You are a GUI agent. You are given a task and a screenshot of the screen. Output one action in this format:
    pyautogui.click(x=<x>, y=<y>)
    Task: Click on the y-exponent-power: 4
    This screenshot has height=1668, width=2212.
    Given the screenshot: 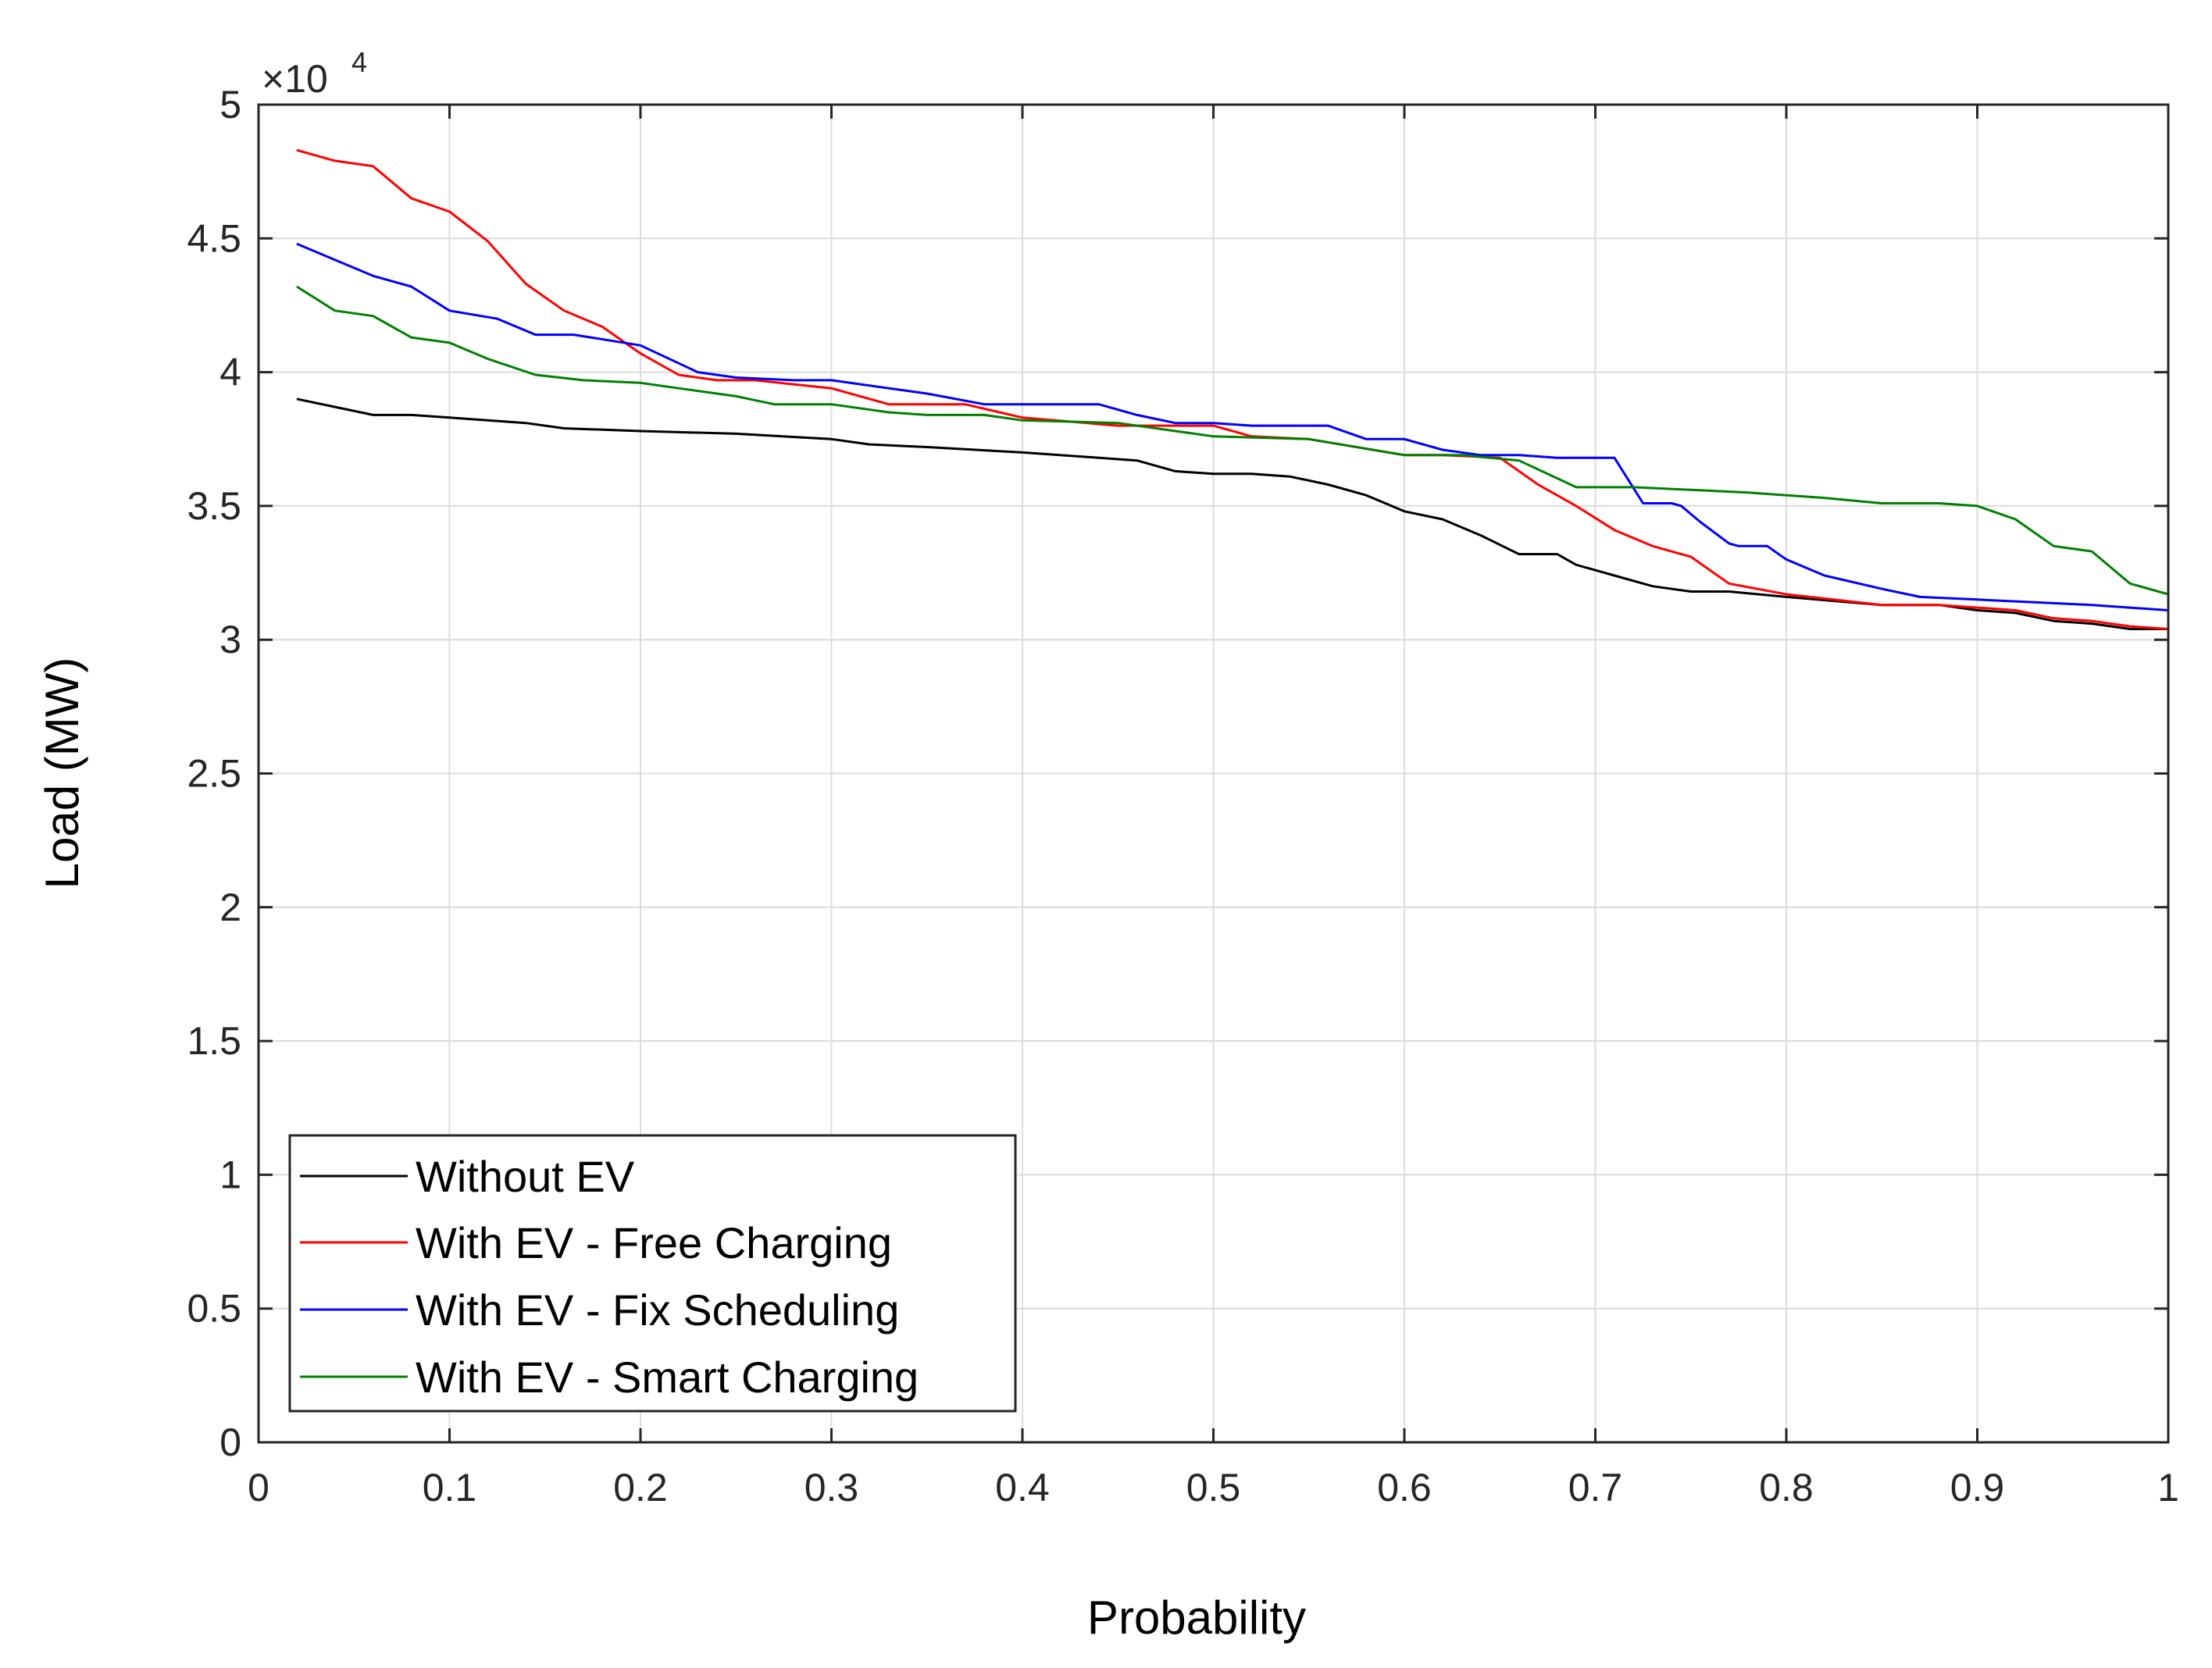 What is the action you would take?
    pyautogui.click(x=359, y=62)
    